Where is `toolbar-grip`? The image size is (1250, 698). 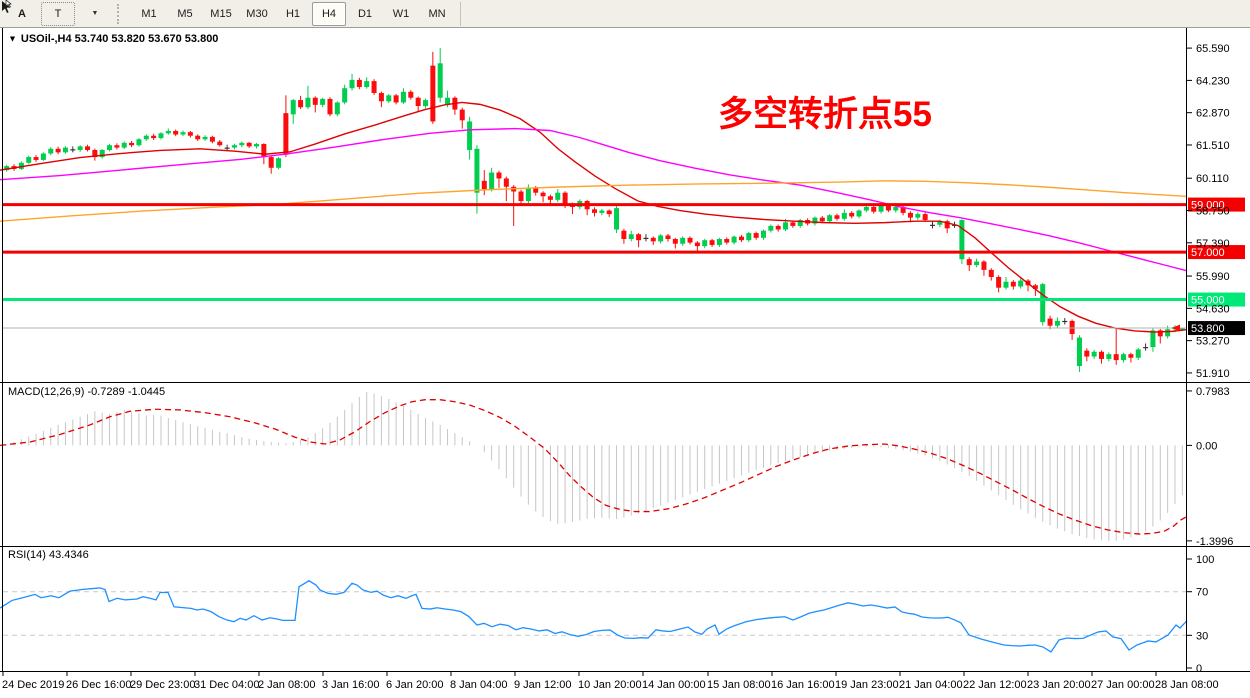
toolbar-grip is located at coordinates (120, 13).